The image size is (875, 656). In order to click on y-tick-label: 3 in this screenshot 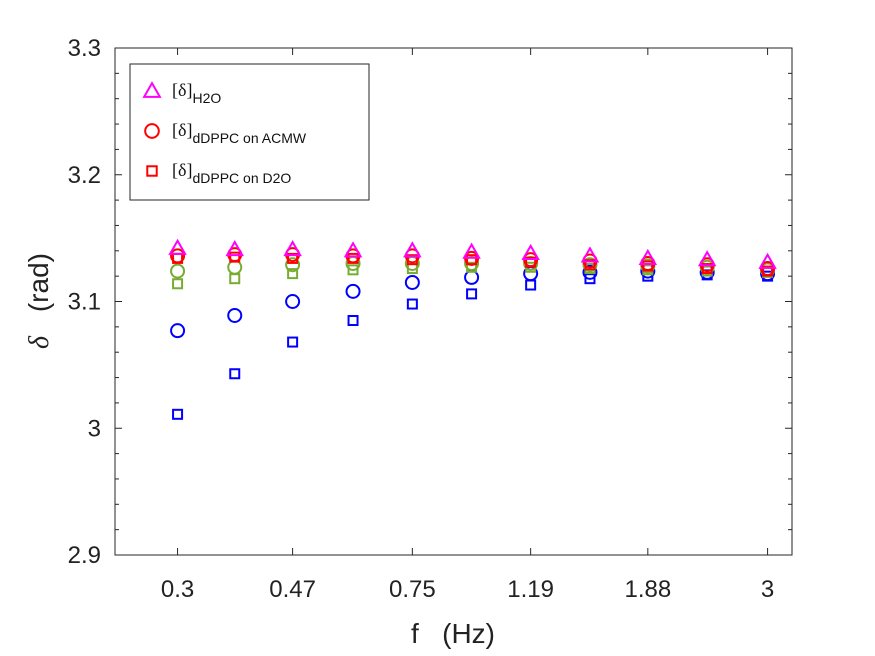, I will do `click(94, 428)`.